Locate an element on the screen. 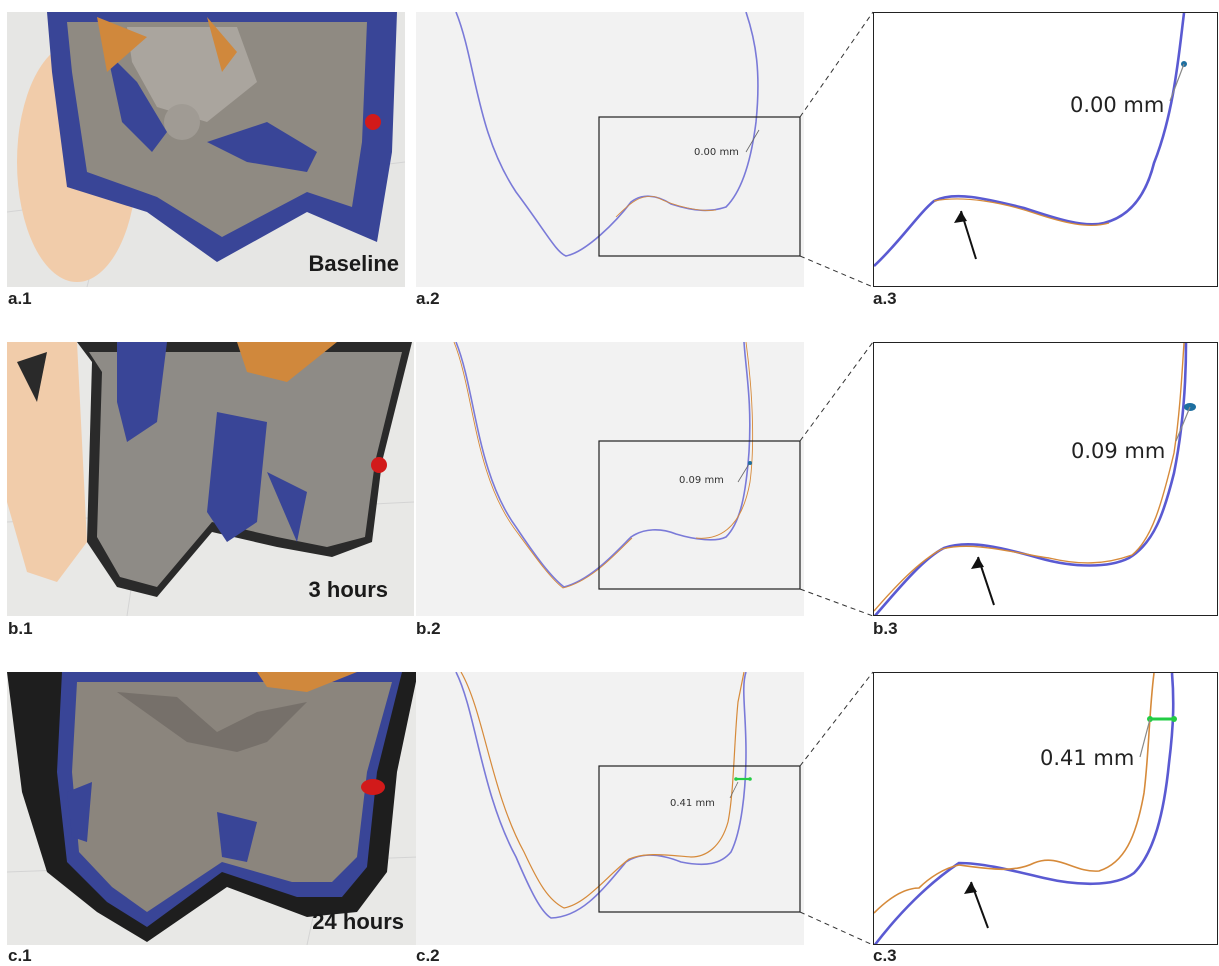 The height and width of the screenshot is (966, 1219). panel-label: c.1 is located at coordinates (20, 955).